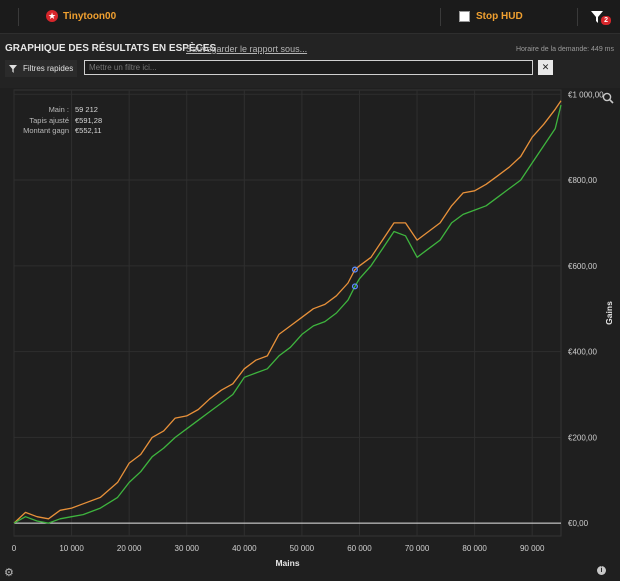  Describe the element at coordinates (578, 523) in the screenshot. I see `y-tick-label: €0,00` at that location.